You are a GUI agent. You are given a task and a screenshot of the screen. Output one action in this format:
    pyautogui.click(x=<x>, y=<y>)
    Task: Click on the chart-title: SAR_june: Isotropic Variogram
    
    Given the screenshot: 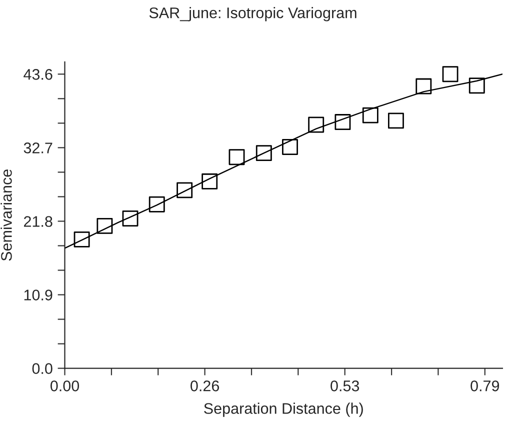 What is the action you would take?
    pyautogui.click(x=252, y=14)
    